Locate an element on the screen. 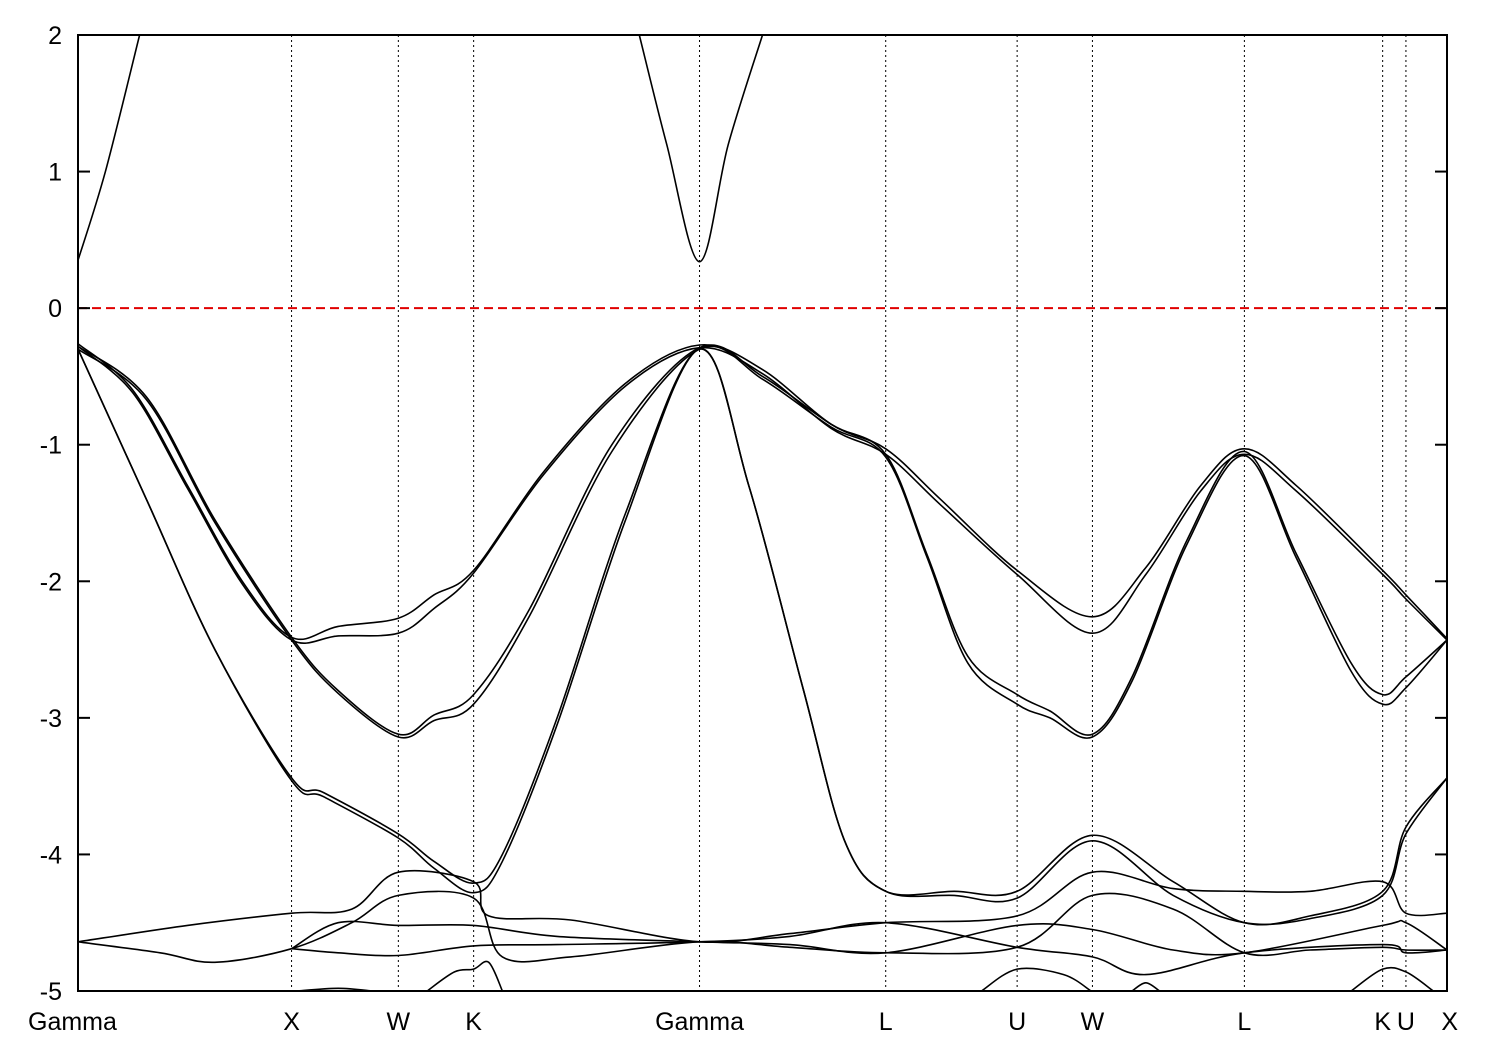 Image resolution: width=1500 pixels, height=1050 pixels. y-tick-label: 0 is located at coordinates (55, 309).